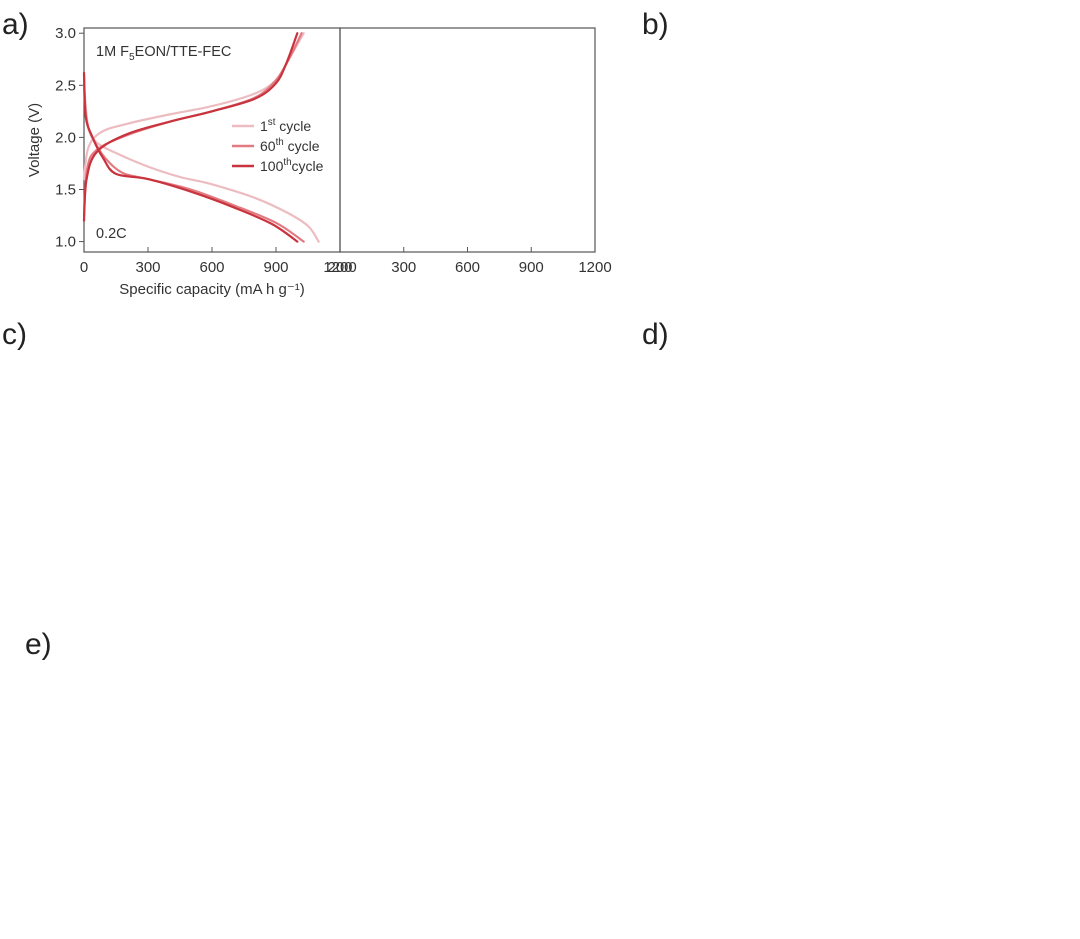 The width and height of the screenshot is (1080, 939). What do you see at coordinates (111, 234) in the screenshot?
I see `a-left-rate-annotation: 0.2C` at bounding box center [111, 234].